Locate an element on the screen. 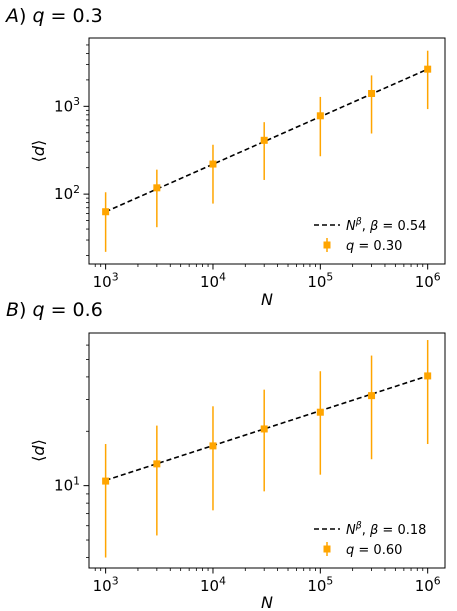 Image resolution: width=457 pixels, height=611 pixels. y-tick-label: 10³ is located at coordinates (67, 105).